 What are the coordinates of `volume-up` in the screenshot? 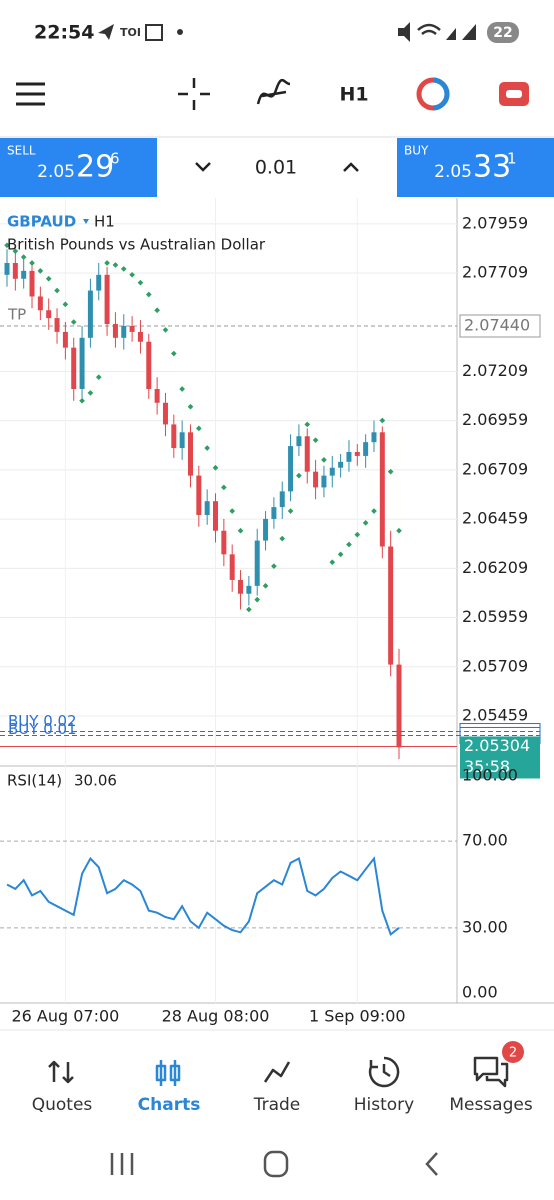 It's located at (351, 167).